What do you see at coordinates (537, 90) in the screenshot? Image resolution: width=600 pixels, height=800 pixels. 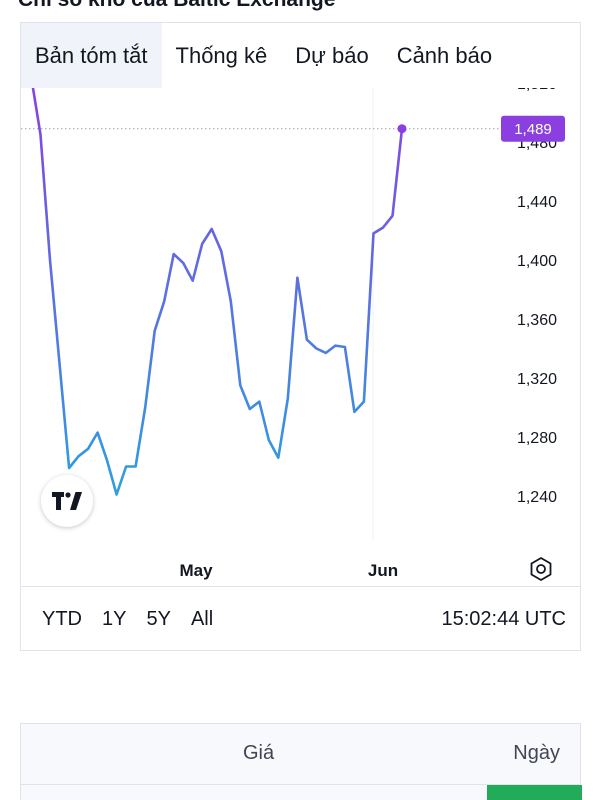 I see `y-tick-label: 1,520` at bounding box center [537, 90].